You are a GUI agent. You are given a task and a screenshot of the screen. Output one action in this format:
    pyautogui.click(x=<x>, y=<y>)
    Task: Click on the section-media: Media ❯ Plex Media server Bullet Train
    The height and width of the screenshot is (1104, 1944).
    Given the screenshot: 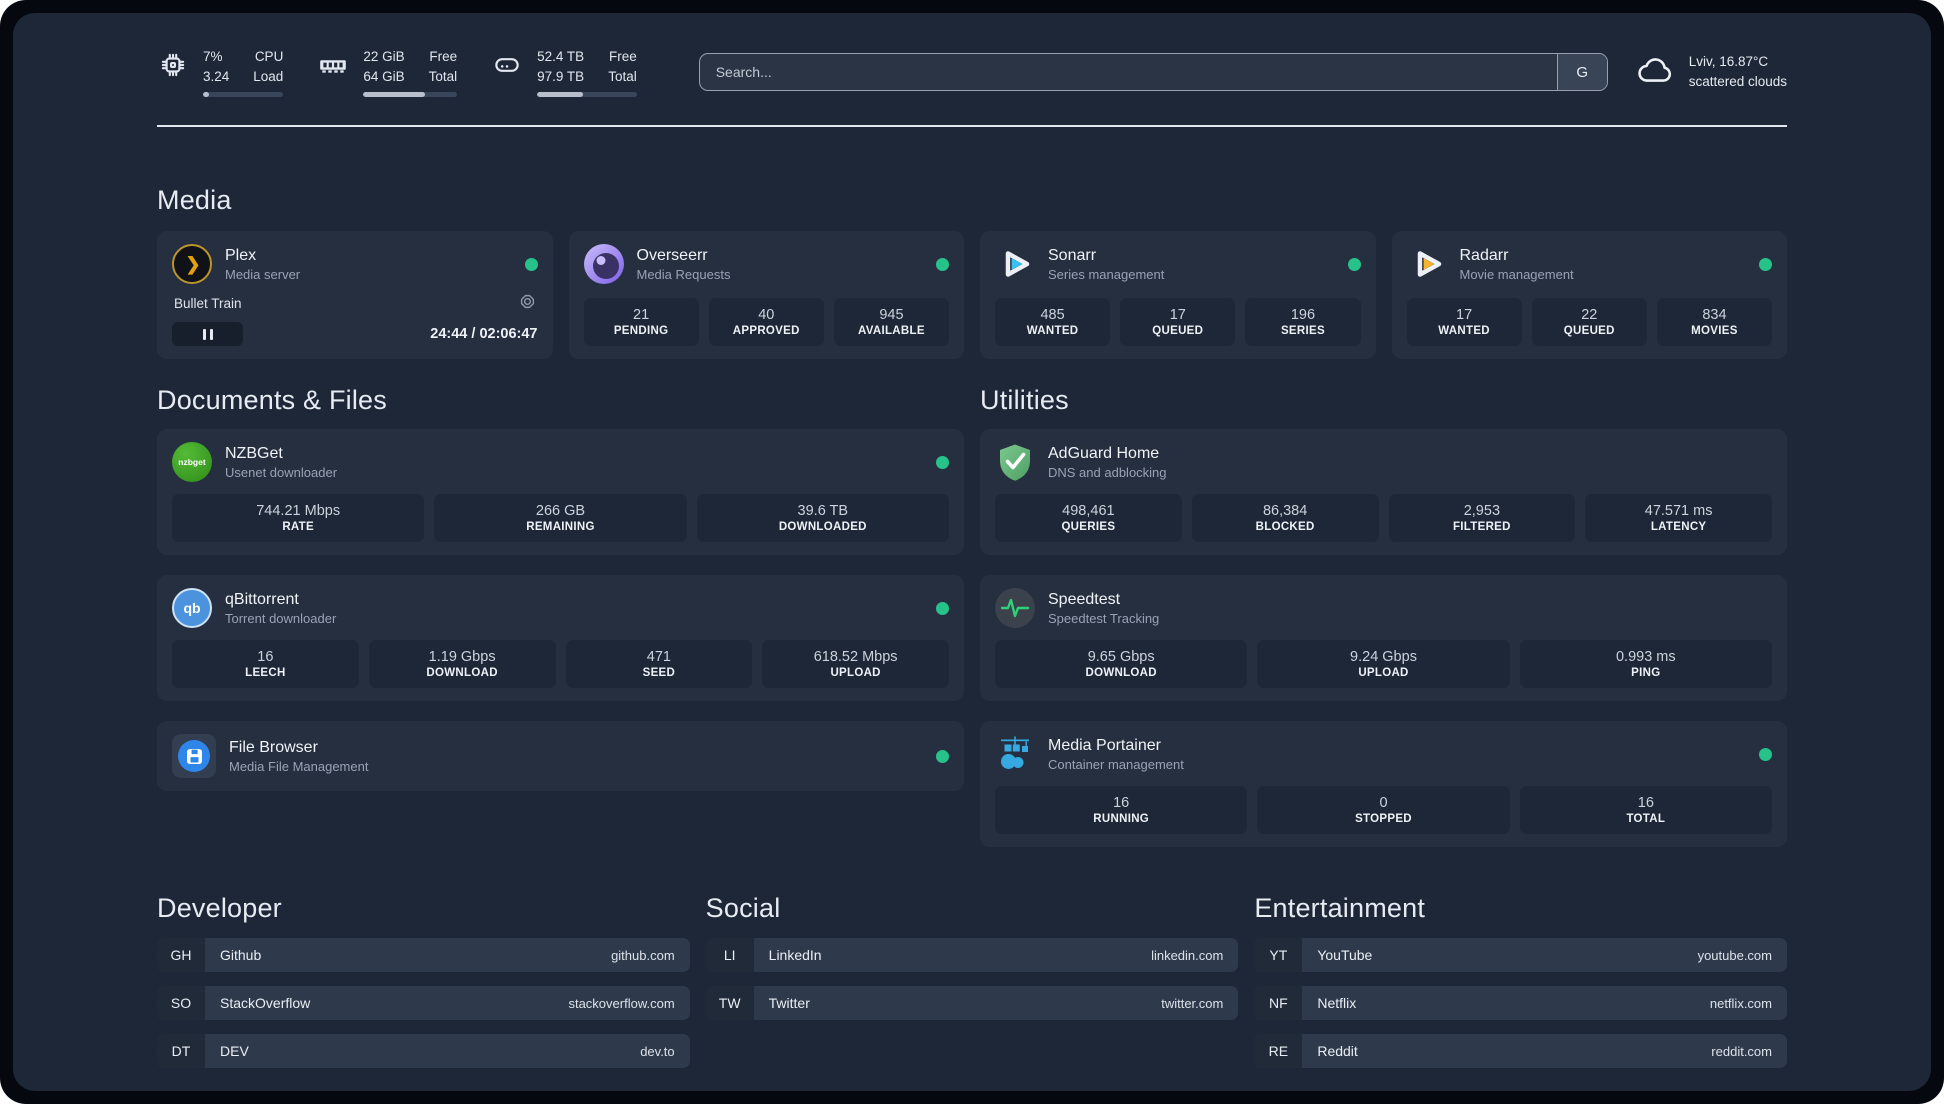 What is the action you would take?
    pyautogui.click(x=972, y=272)
    